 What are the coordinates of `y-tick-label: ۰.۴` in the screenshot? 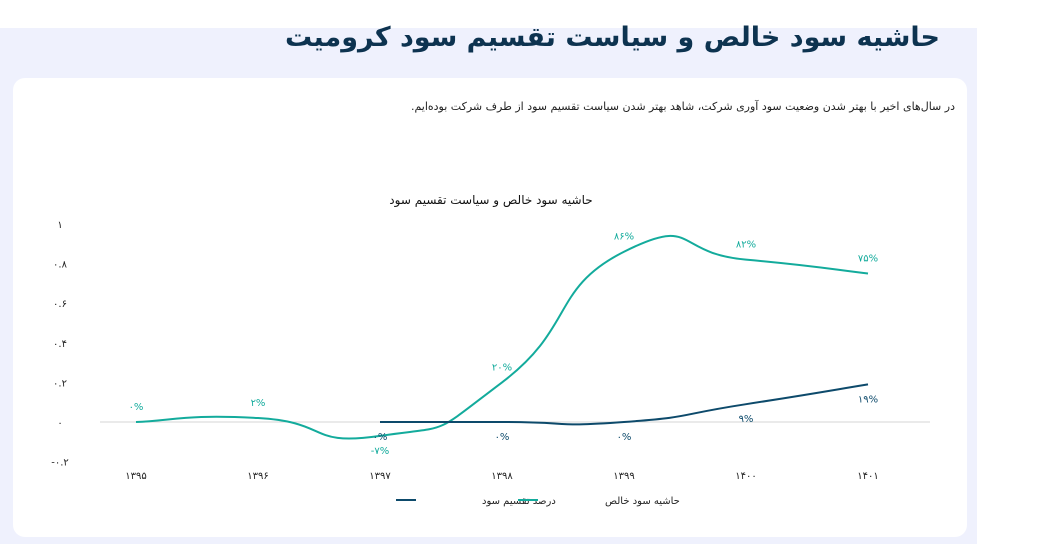 It's located at (60, 344).